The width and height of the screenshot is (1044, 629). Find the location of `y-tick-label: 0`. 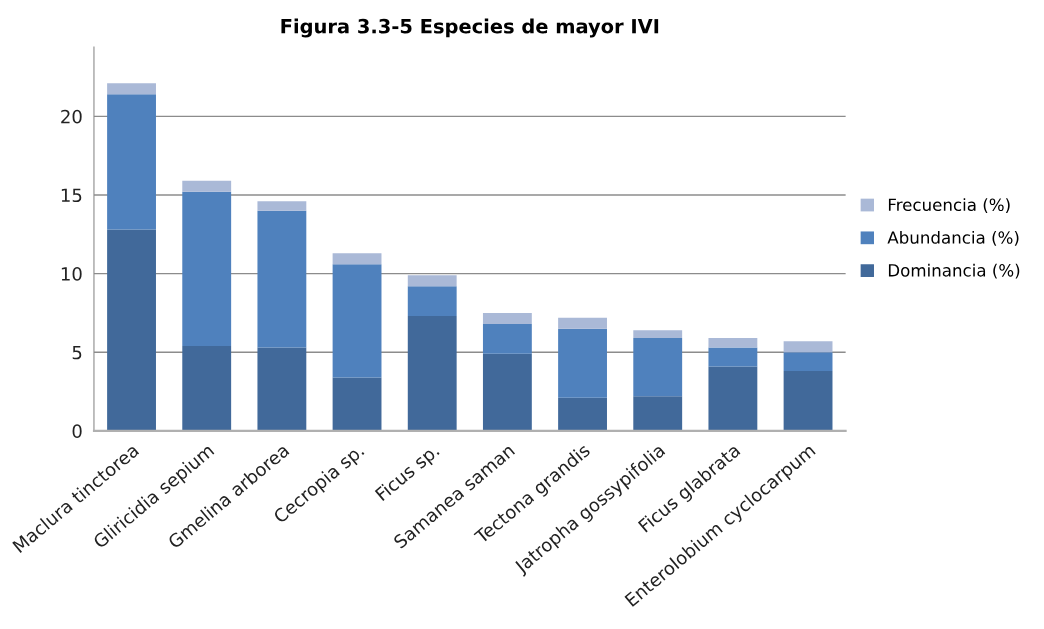

y-tick-label: 0 is located at coordinates (77, 431).